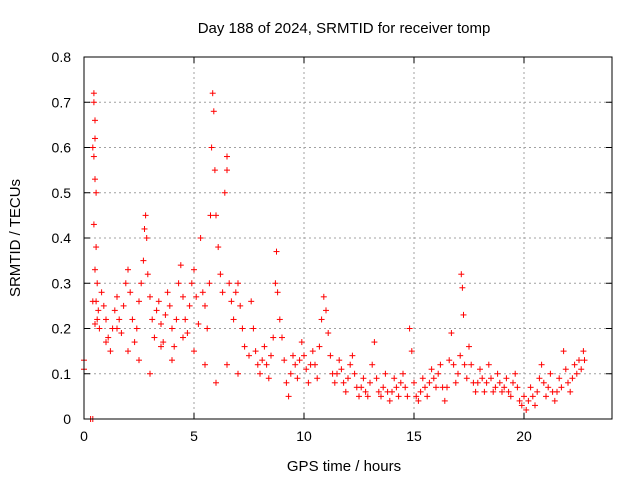  Describe the element at coordinates (15, 238) in the screenshot. I see `y-axis-title: SRMTID / TECUs` at that location.